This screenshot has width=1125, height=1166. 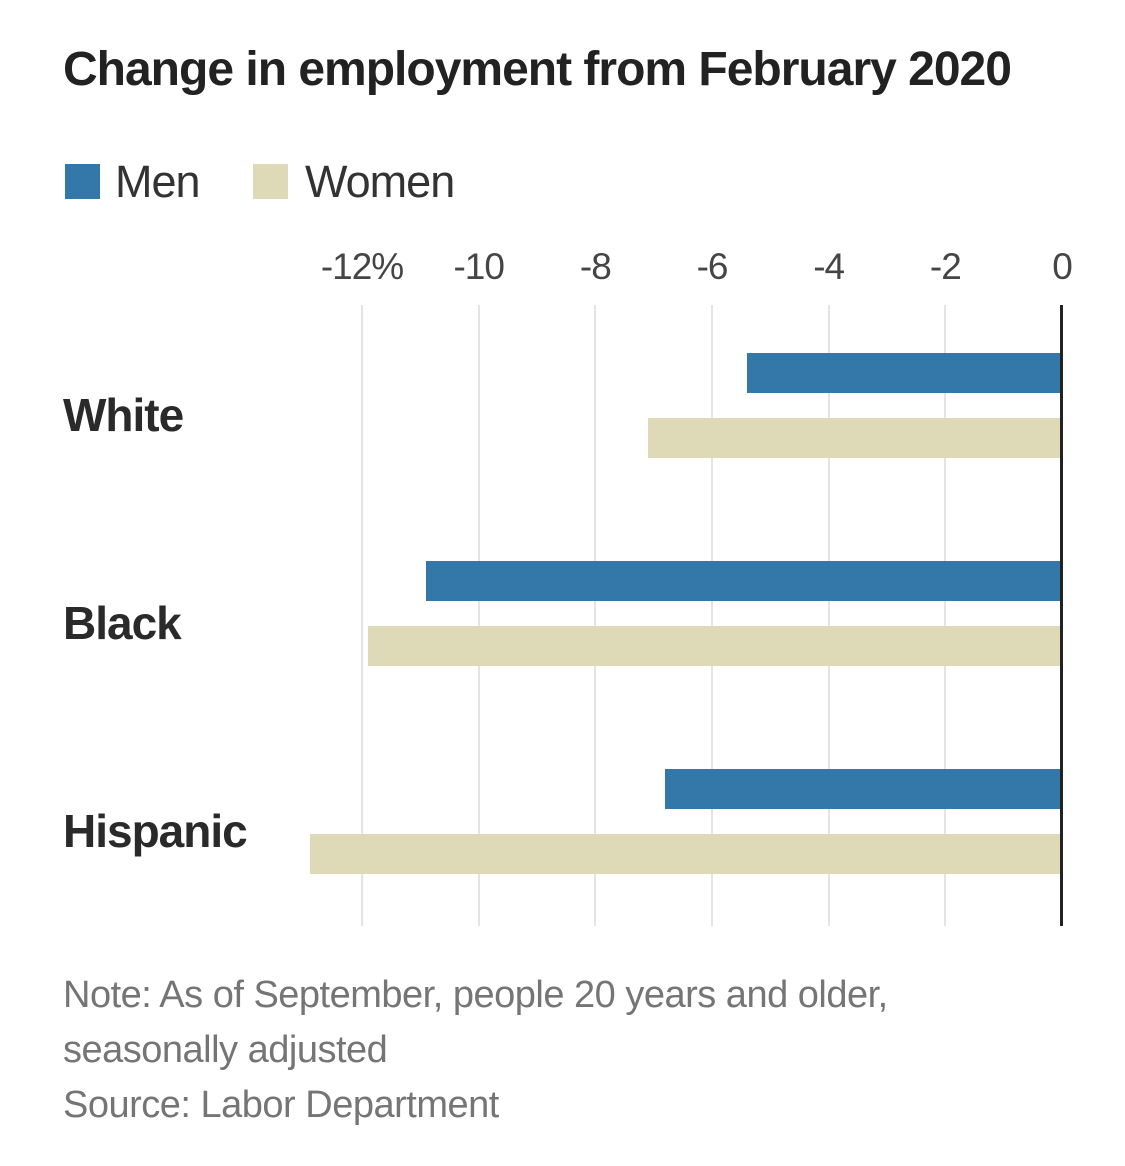 What do you see at coordinates (380, 181) in the screenshot?
I see `legend-label-women: Women` at bounding box center [380, 181].